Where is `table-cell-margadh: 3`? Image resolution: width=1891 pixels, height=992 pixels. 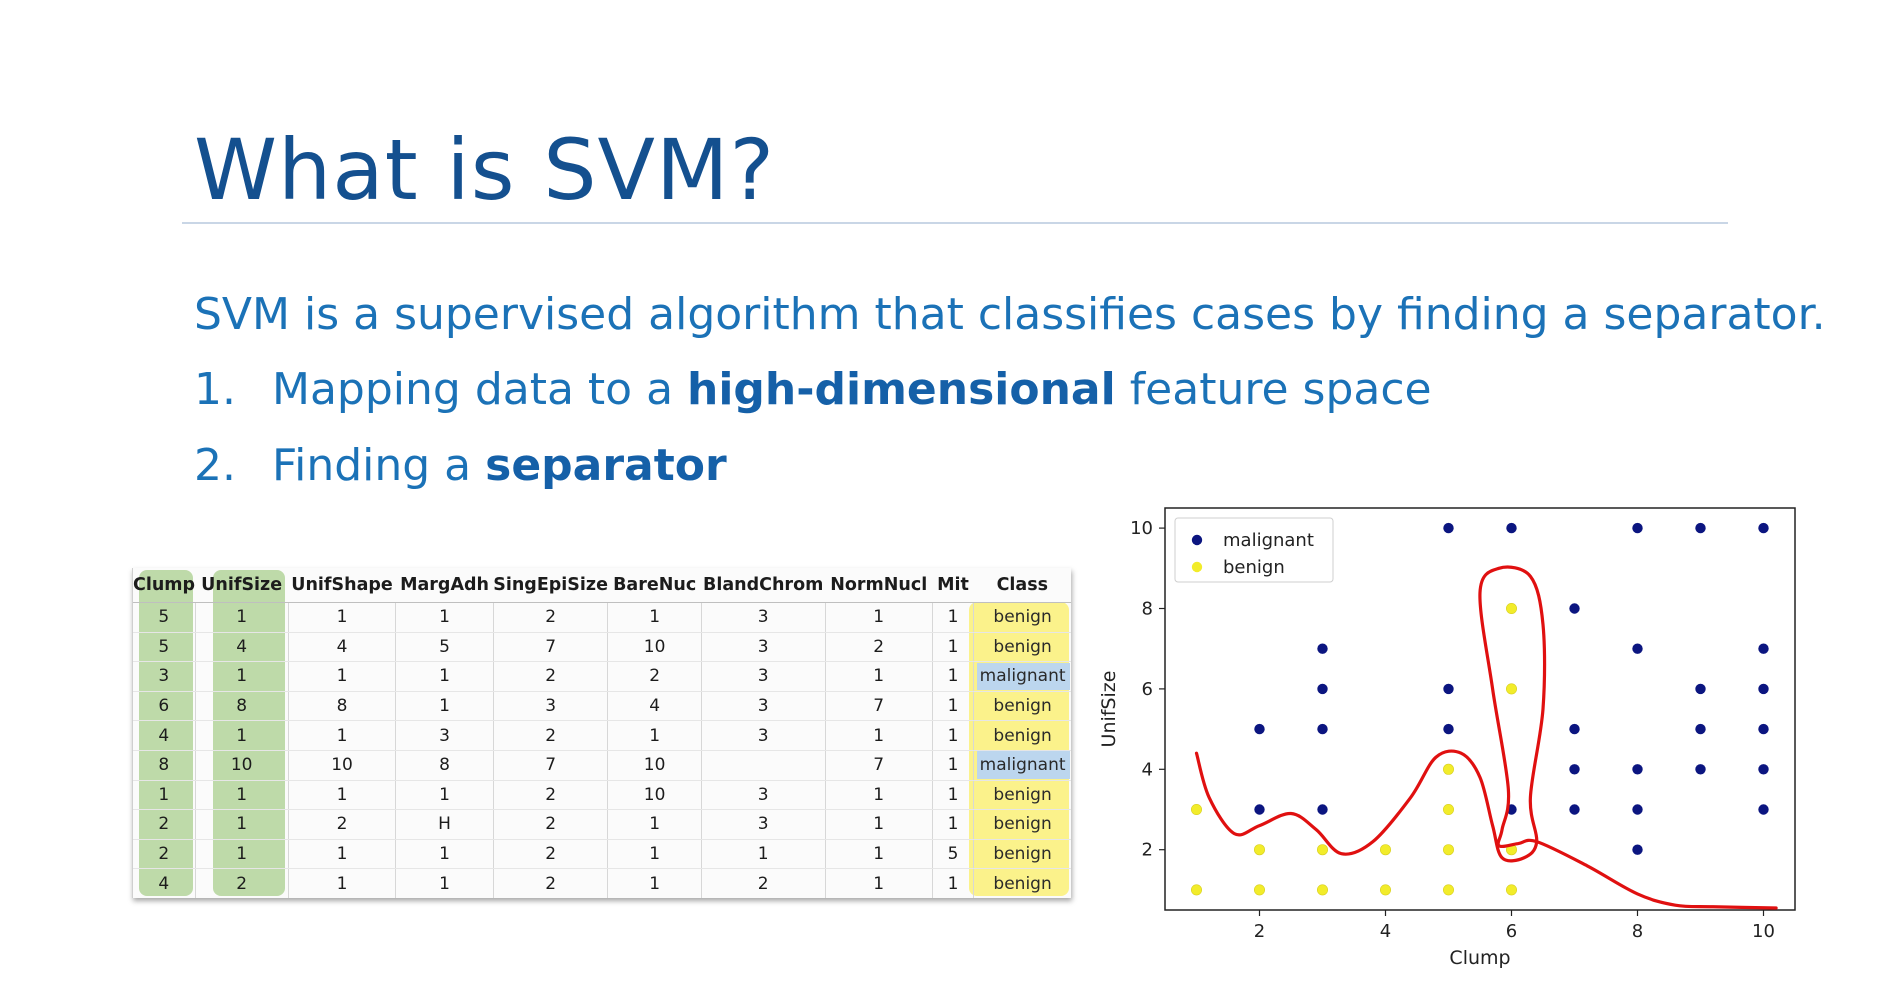
table-cell-margadh: 3 is located at coordinates (444, 735).